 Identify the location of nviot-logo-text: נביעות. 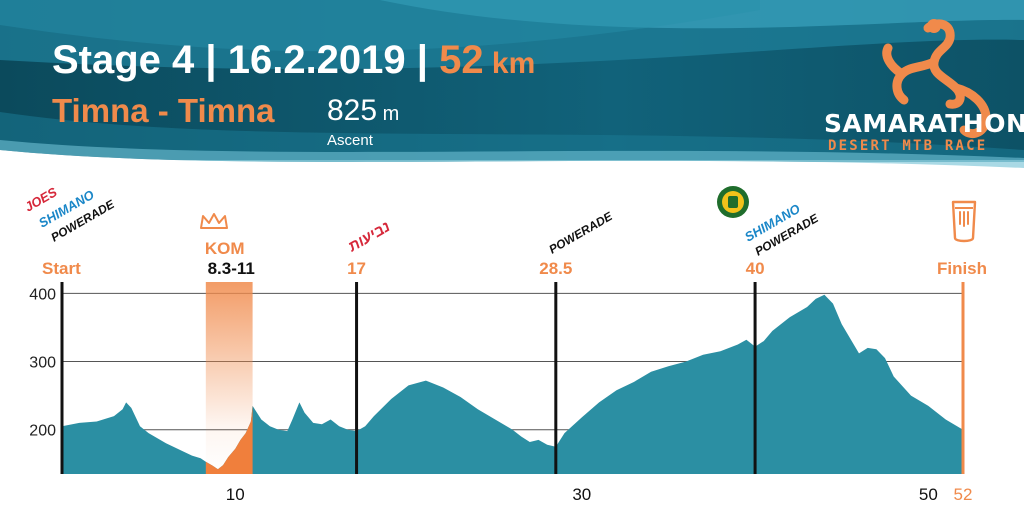
(369, 237).